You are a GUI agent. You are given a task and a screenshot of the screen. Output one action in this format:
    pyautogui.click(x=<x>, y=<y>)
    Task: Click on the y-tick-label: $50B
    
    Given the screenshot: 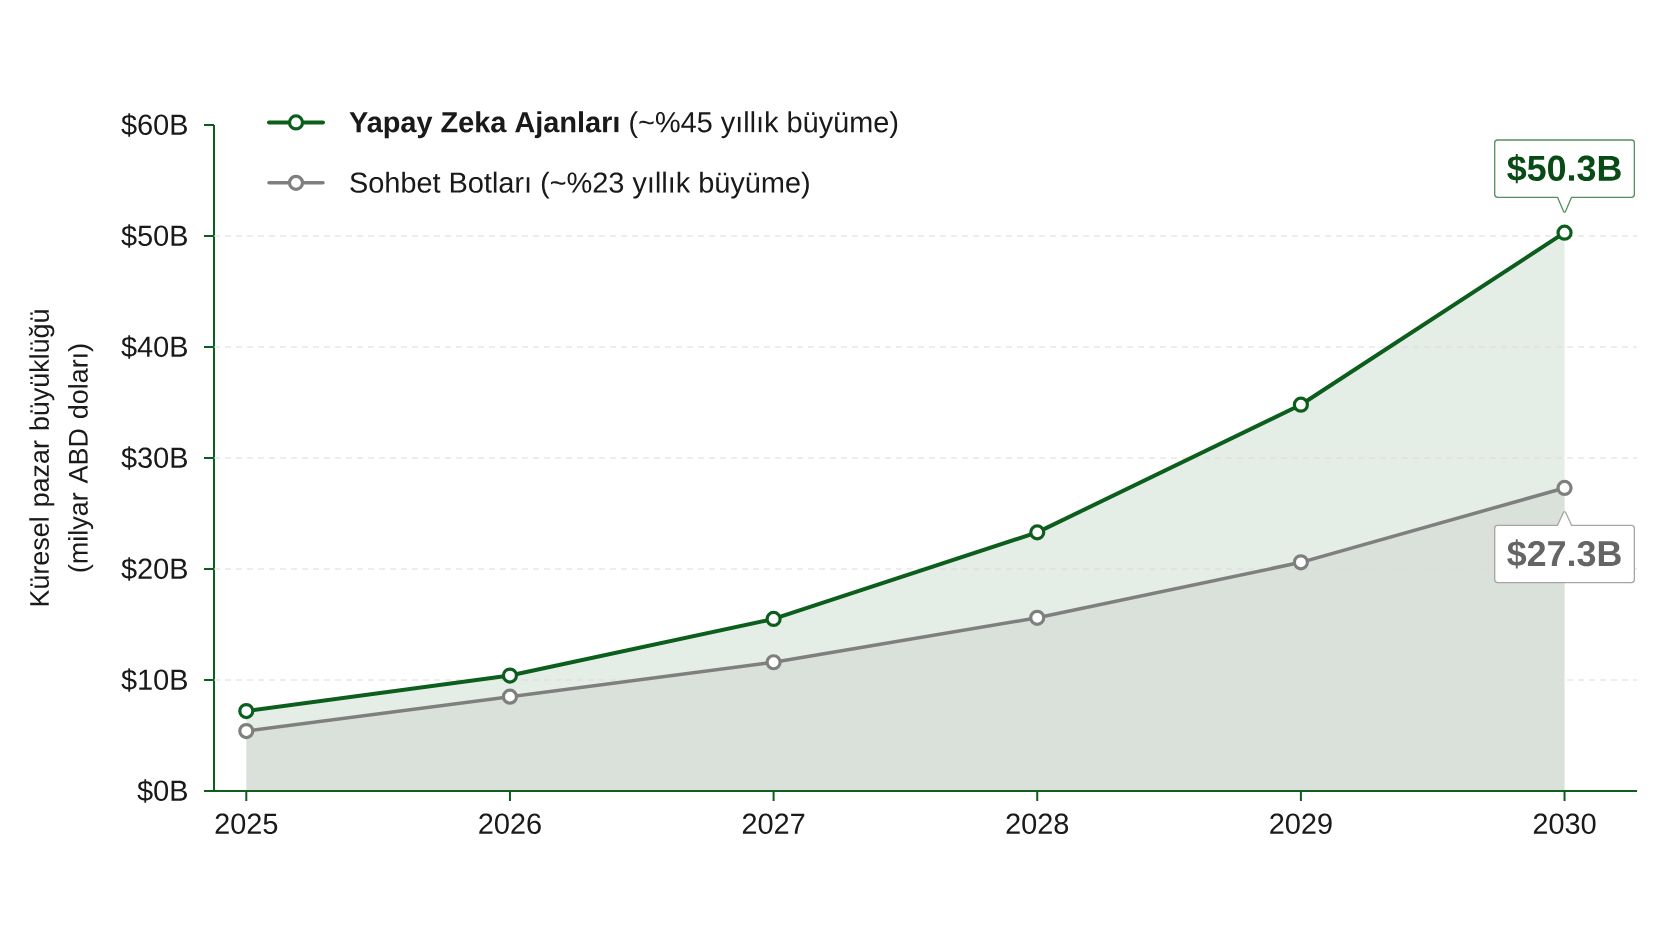 What is the action you would take?
    pyautogui.click(x=154, y=236)
    